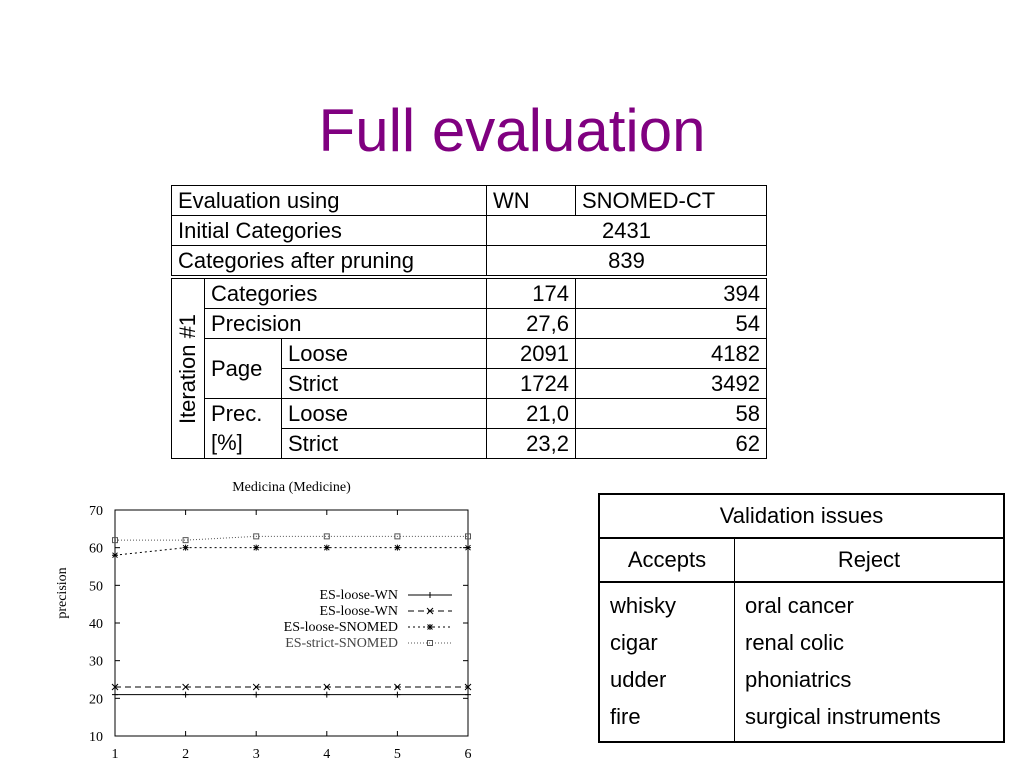 This screenshot has height=768, width=1024. What do you see at coordinates (666, 662) in the screenshot?
I see `accepts-list: whisky cigar udder fire` at bounding box center [666, 662].